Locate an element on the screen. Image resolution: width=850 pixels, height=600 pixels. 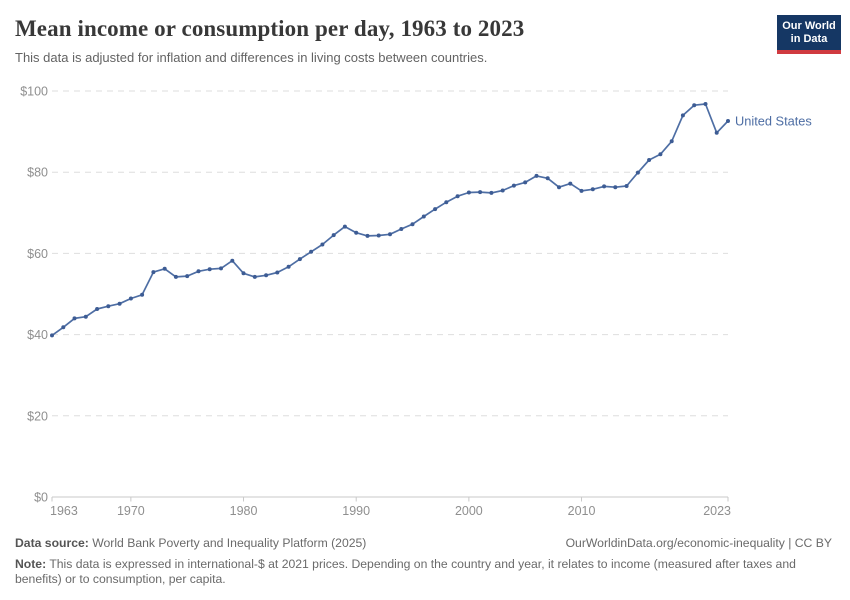
svg-text: 1970 is located at coordinates (131, 511).